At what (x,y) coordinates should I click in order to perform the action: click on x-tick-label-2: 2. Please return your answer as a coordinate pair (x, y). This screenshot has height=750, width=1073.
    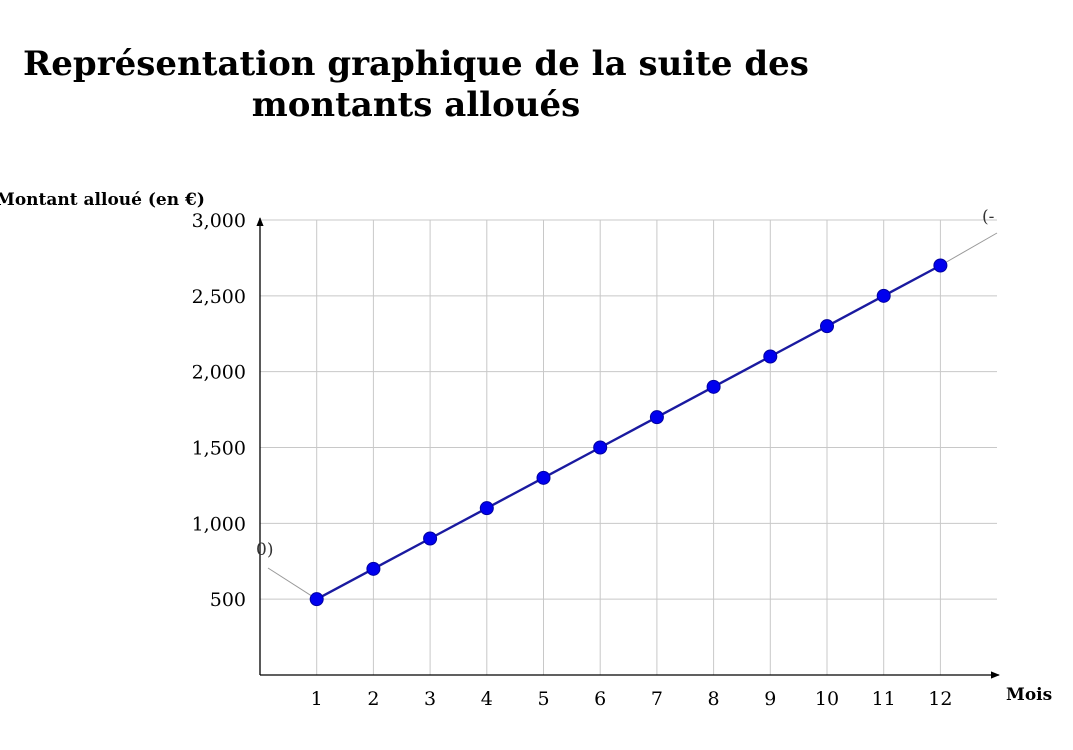
    Looking at the image, I should click on (373, 699).